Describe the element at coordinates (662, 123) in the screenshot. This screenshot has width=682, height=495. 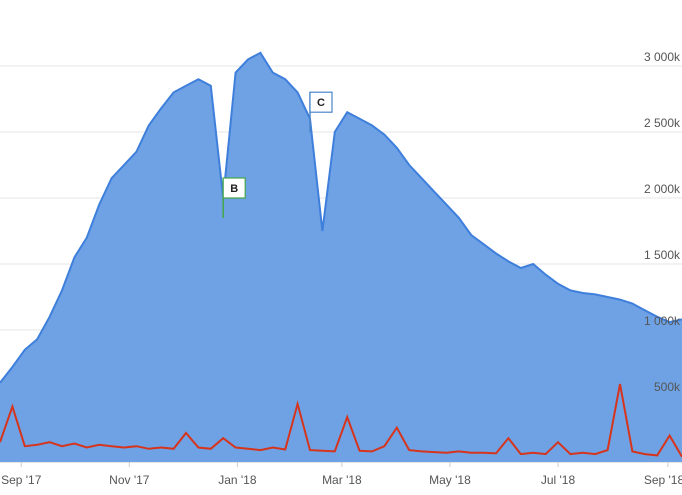
I see `y-tick-label: 2 500k` at that location.